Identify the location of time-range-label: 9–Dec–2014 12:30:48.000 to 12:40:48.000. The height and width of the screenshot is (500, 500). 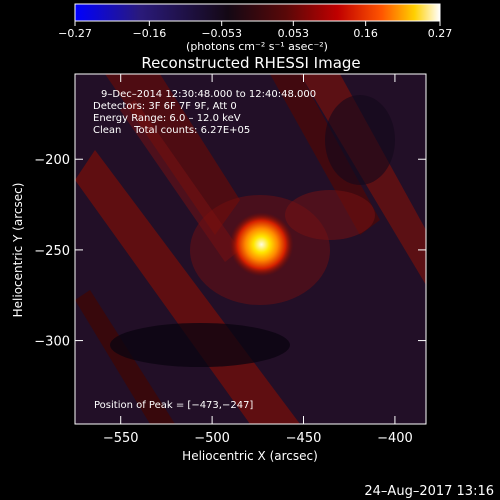
(208, 94).